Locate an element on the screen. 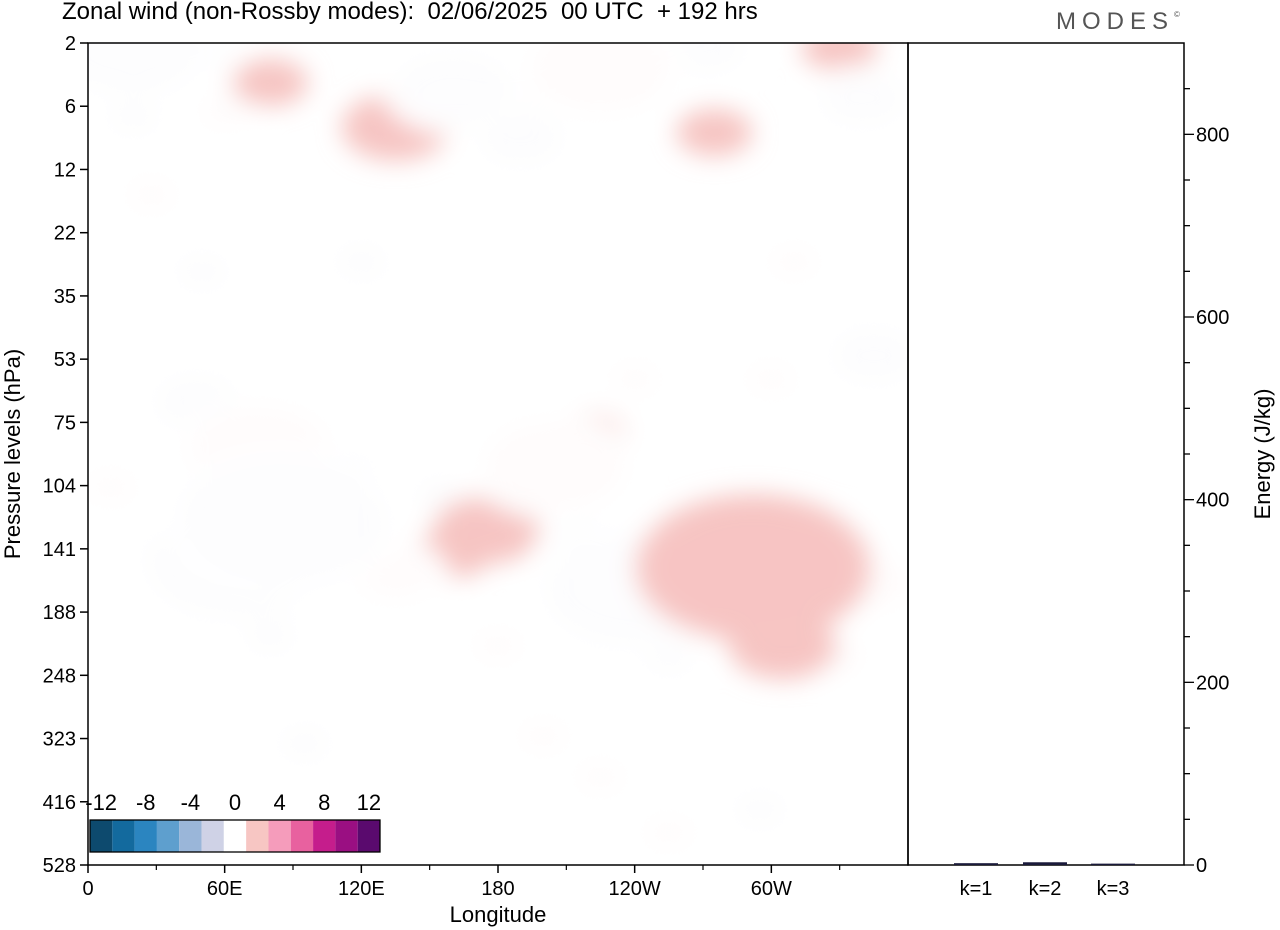 The width and height of the screenshot is (1280, 930). y-tick-label: 416 is located at coordinates (59, 803).